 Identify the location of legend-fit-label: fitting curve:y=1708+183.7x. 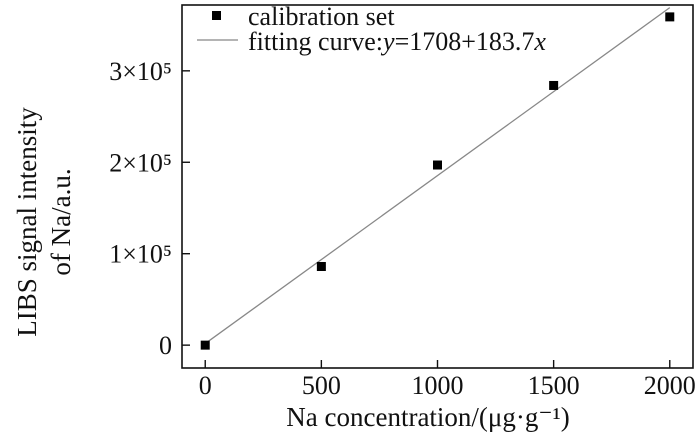
(397, 41).